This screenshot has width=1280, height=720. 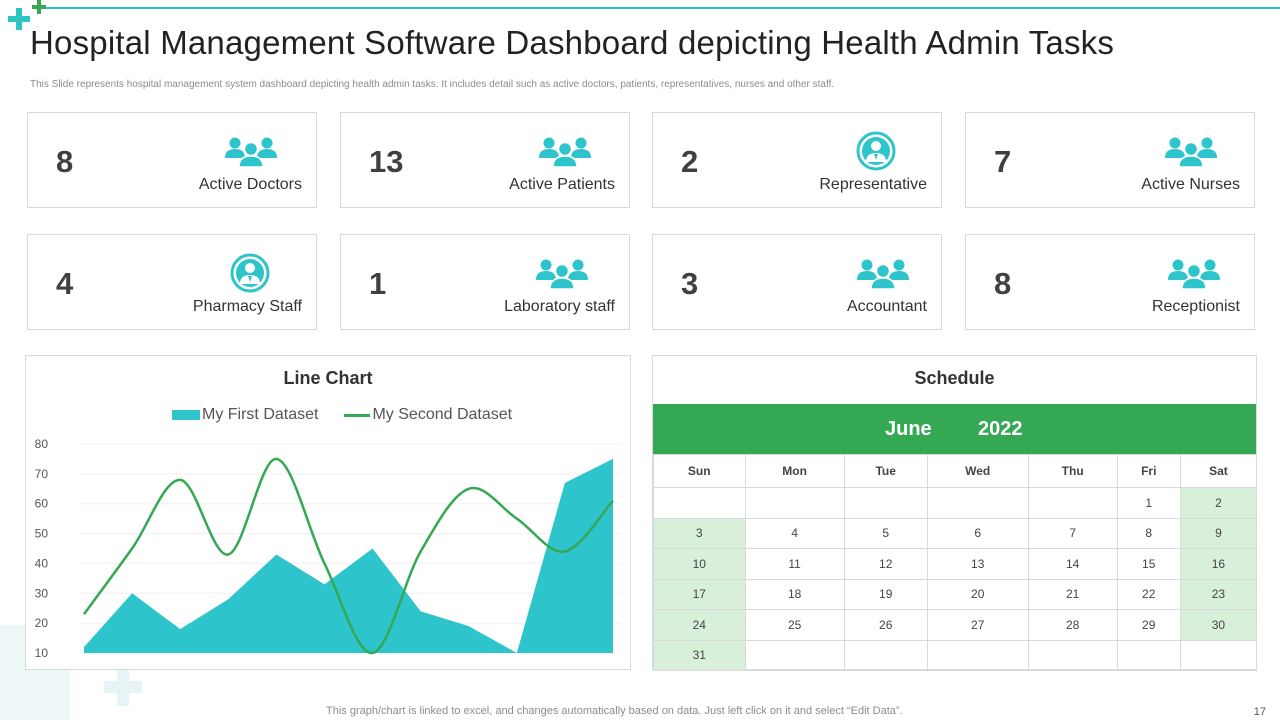 What do you see at coordinates (885, 594) in the screenshot?
I see `calendar-day: 19` at bounding box center [885, 594].